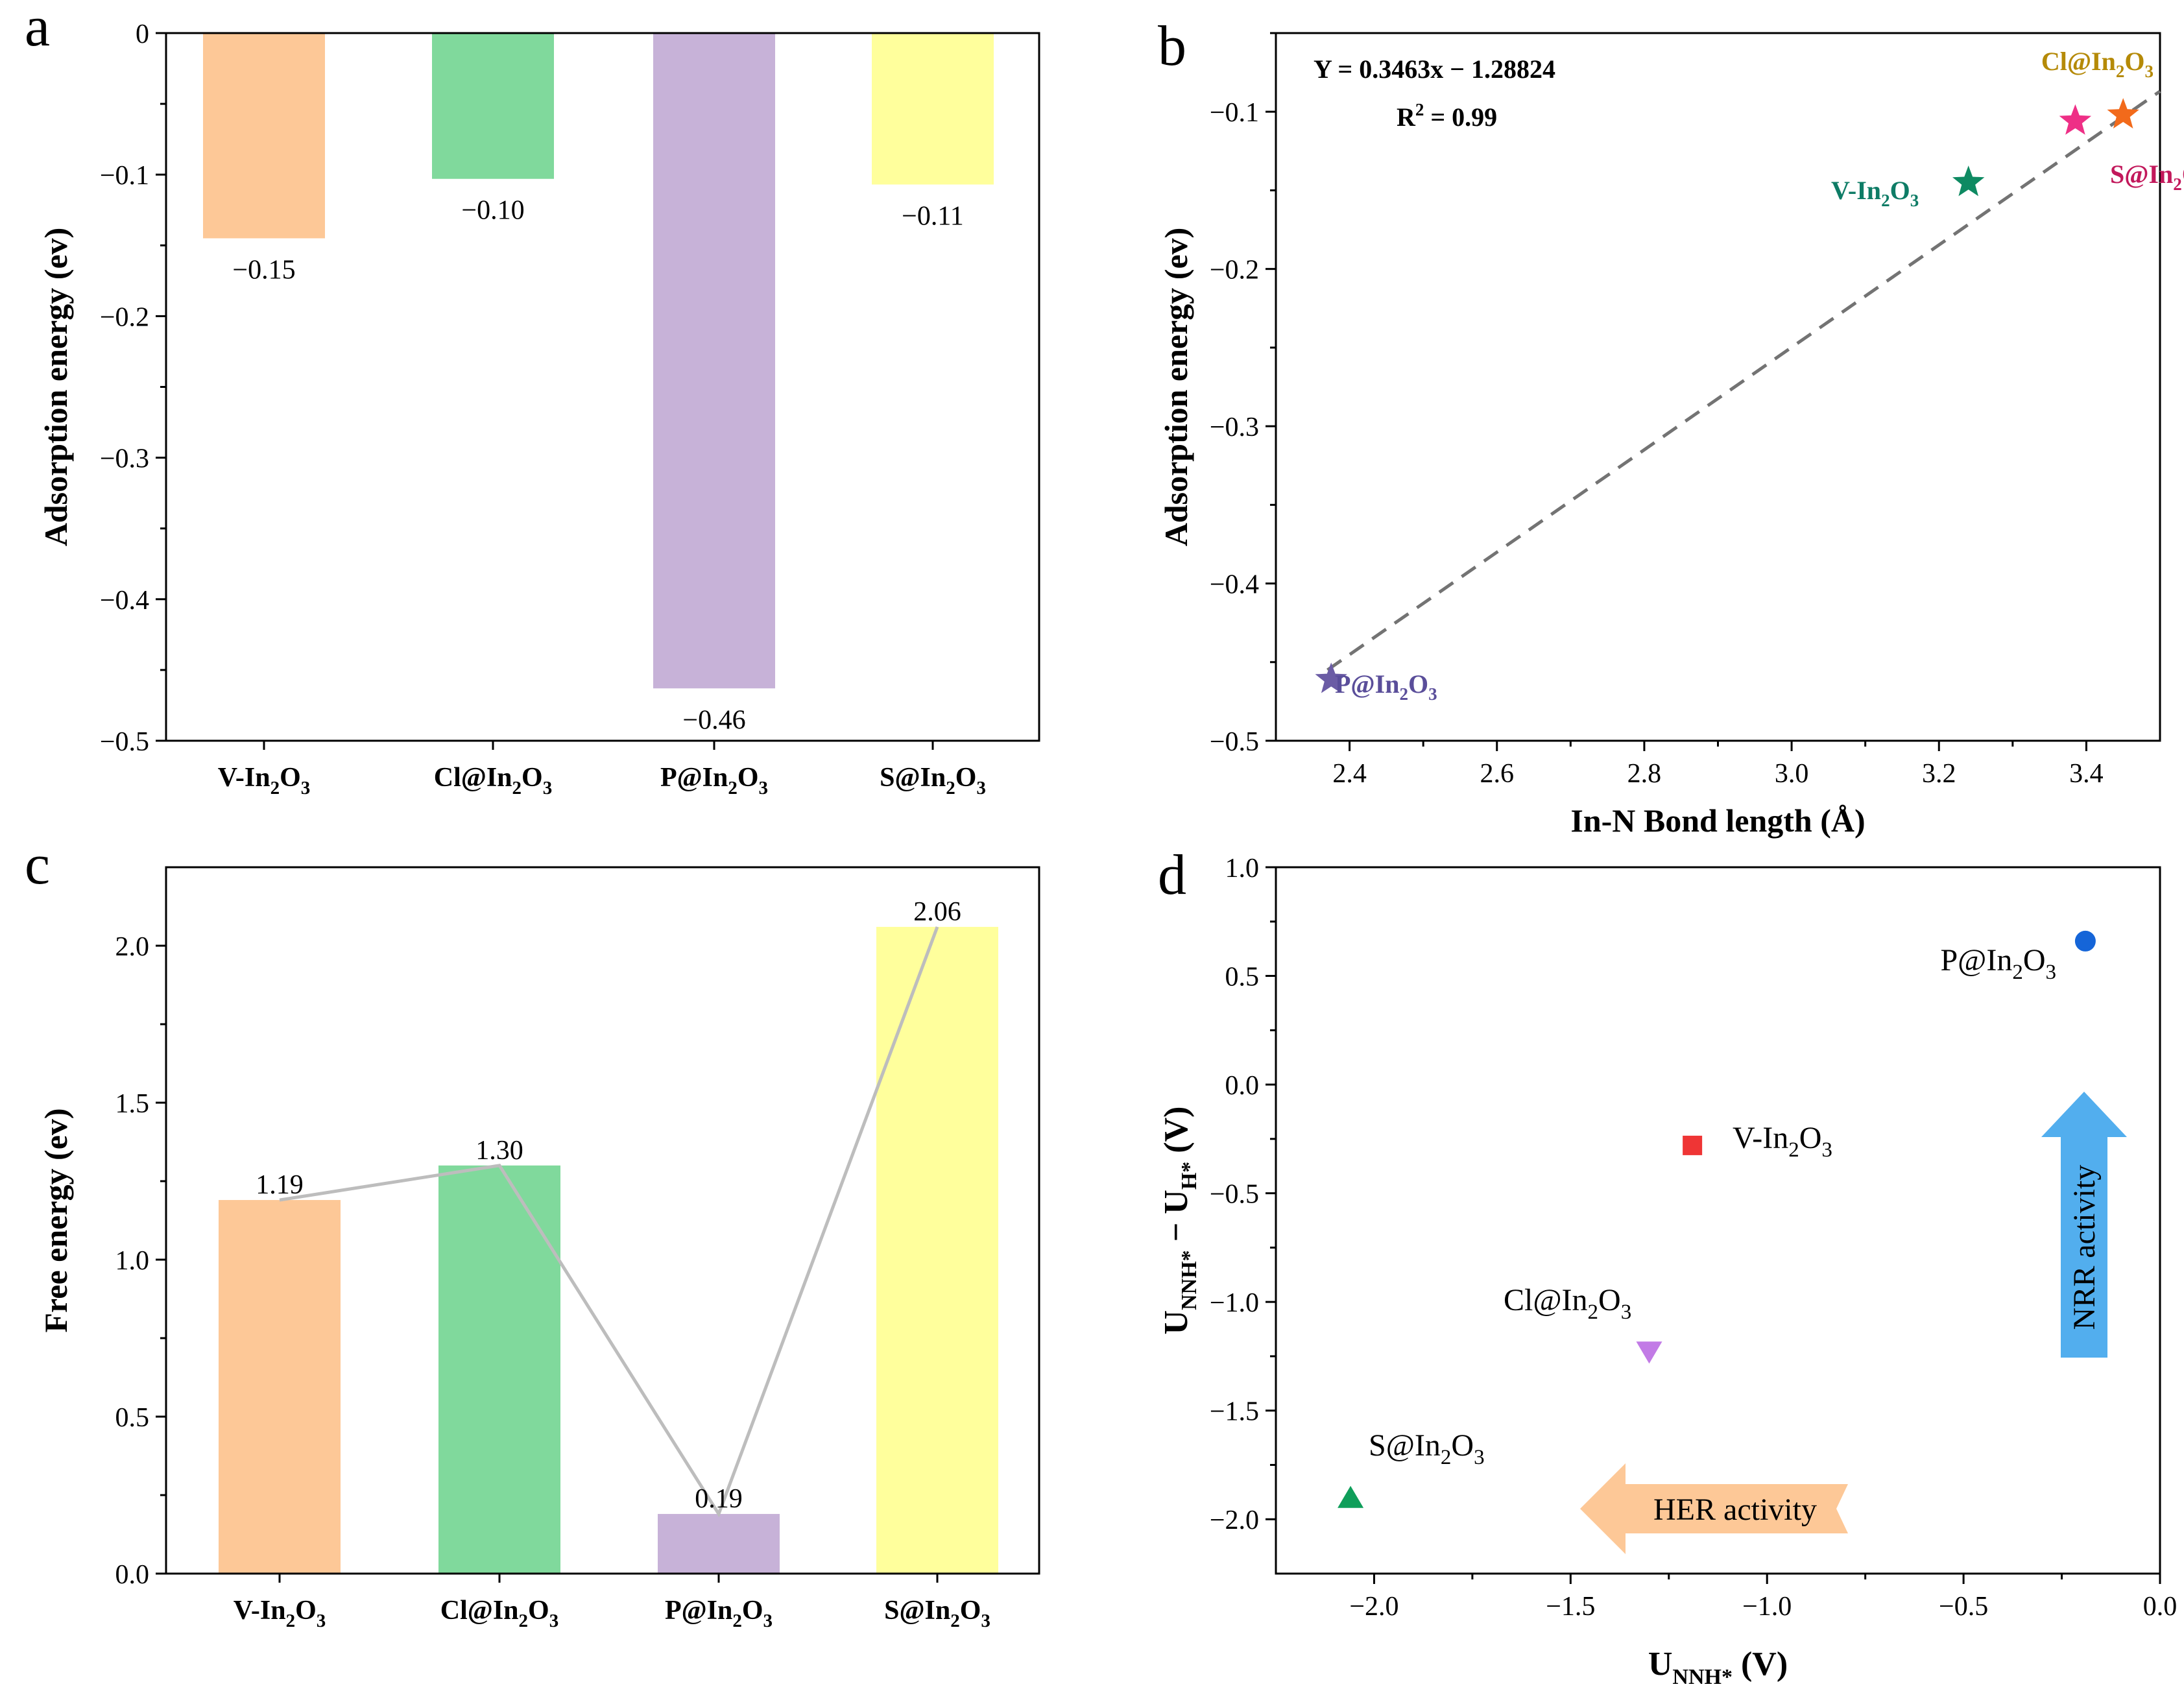 The width and height of the screenshot is (2184, 1691). What do you see at coordinates (1350, 774) in the screenshot?
I see `x-tick-label: 2.4` at bounding box center [1350, 774].